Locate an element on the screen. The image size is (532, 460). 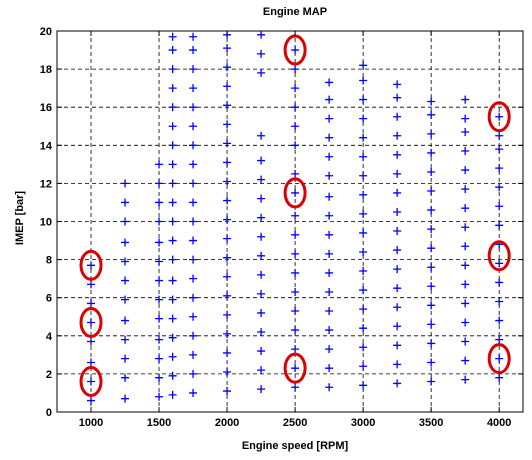
x-tick-label: 3000 is located at coordinates (363, 423).